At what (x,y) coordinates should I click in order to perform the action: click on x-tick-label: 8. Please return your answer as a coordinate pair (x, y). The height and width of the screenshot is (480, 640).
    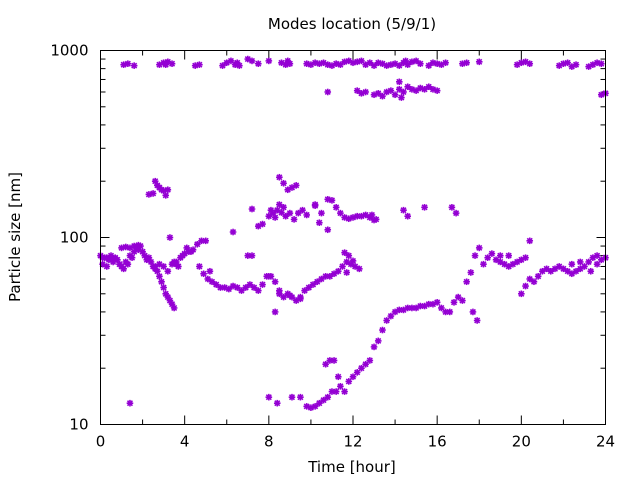
    Looking at the image, I should click on (269, 442).